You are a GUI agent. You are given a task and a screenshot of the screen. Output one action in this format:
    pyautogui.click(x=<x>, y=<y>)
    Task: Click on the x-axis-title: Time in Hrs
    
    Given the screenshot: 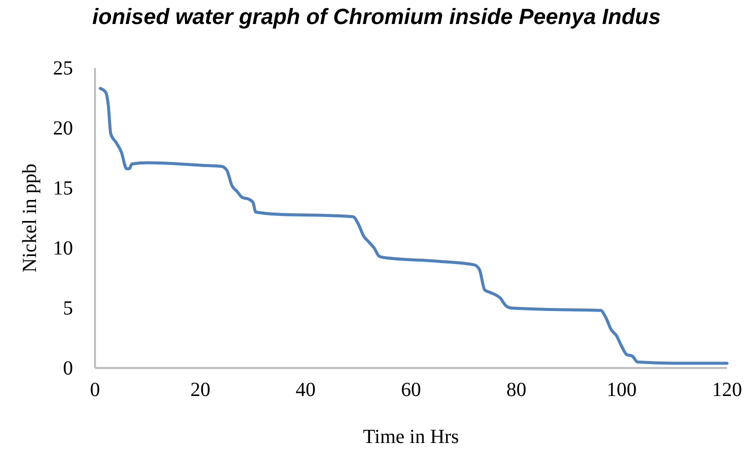 What is the action you would take?
    pyautogui.click(x=411, y=437)
    